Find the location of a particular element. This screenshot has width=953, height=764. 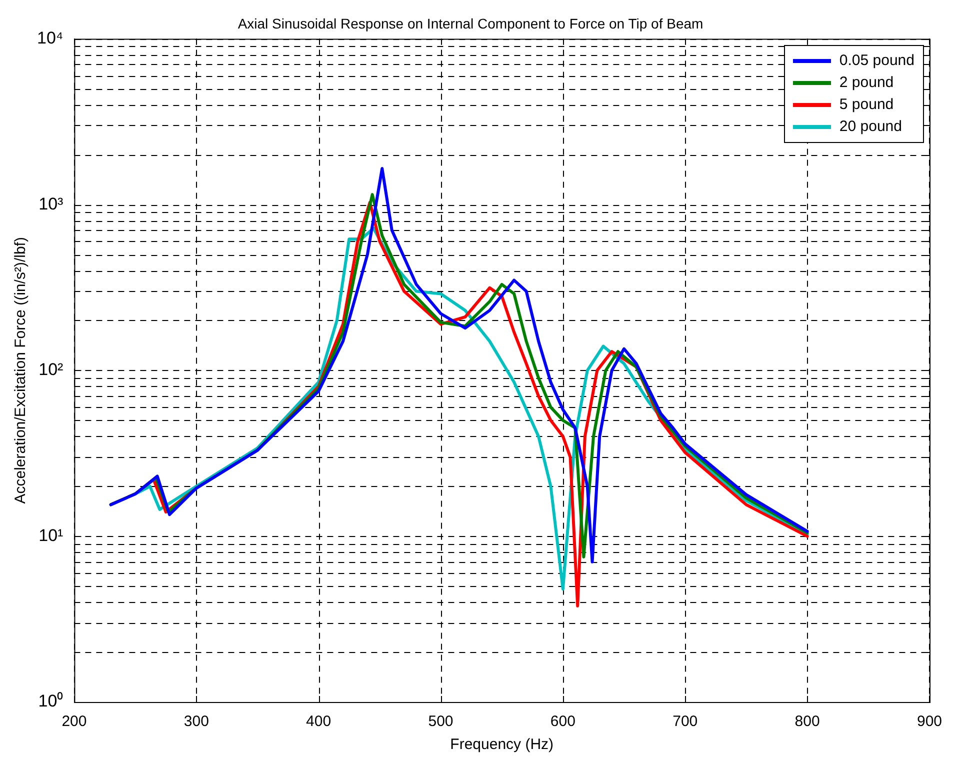

x-tick-label: 300 is located at coordinates (196, 721).